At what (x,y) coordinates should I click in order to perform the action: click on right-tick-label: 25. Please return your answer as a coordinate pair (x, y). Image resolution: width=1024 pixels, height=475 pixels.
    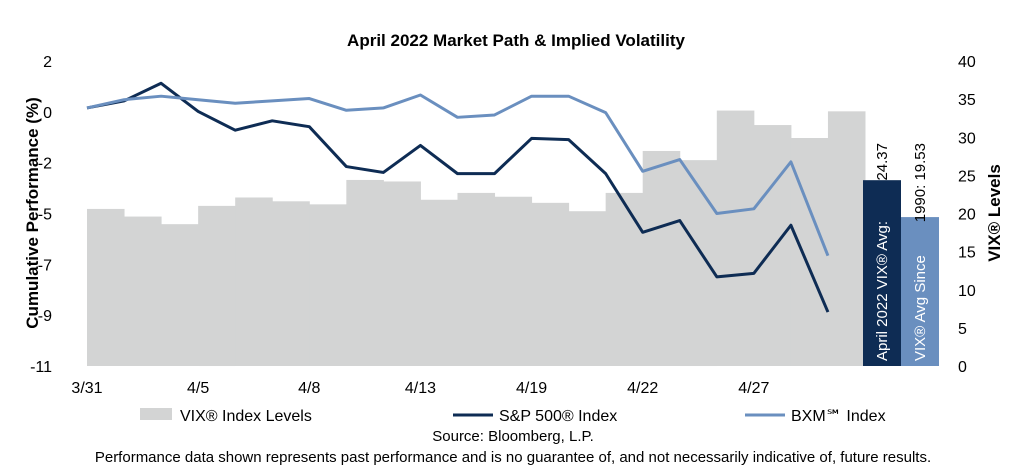
    Looking at the image, I should click on (967, 176).